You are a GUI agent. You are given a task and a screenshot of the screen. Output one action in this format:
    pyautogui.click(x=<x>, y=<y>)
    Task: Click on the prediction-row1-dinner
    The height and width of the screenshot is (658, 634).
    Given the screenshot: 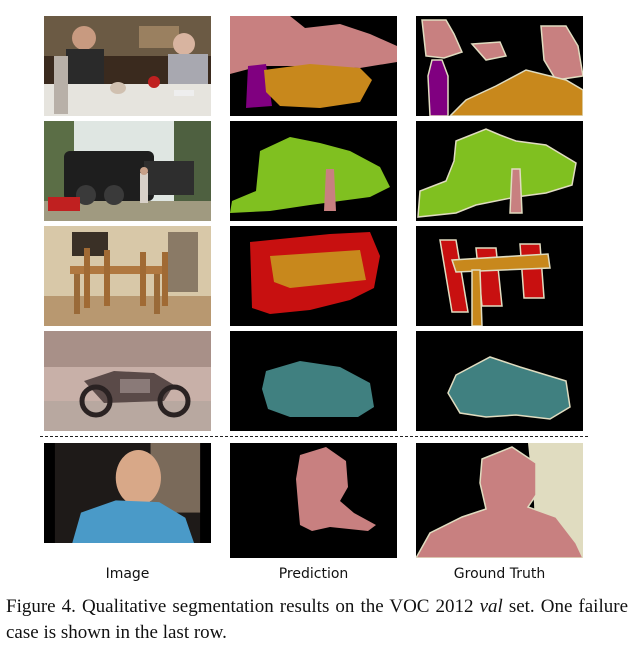 What is the action you would take?
    pyautogui.click(x=313, y=66)
    